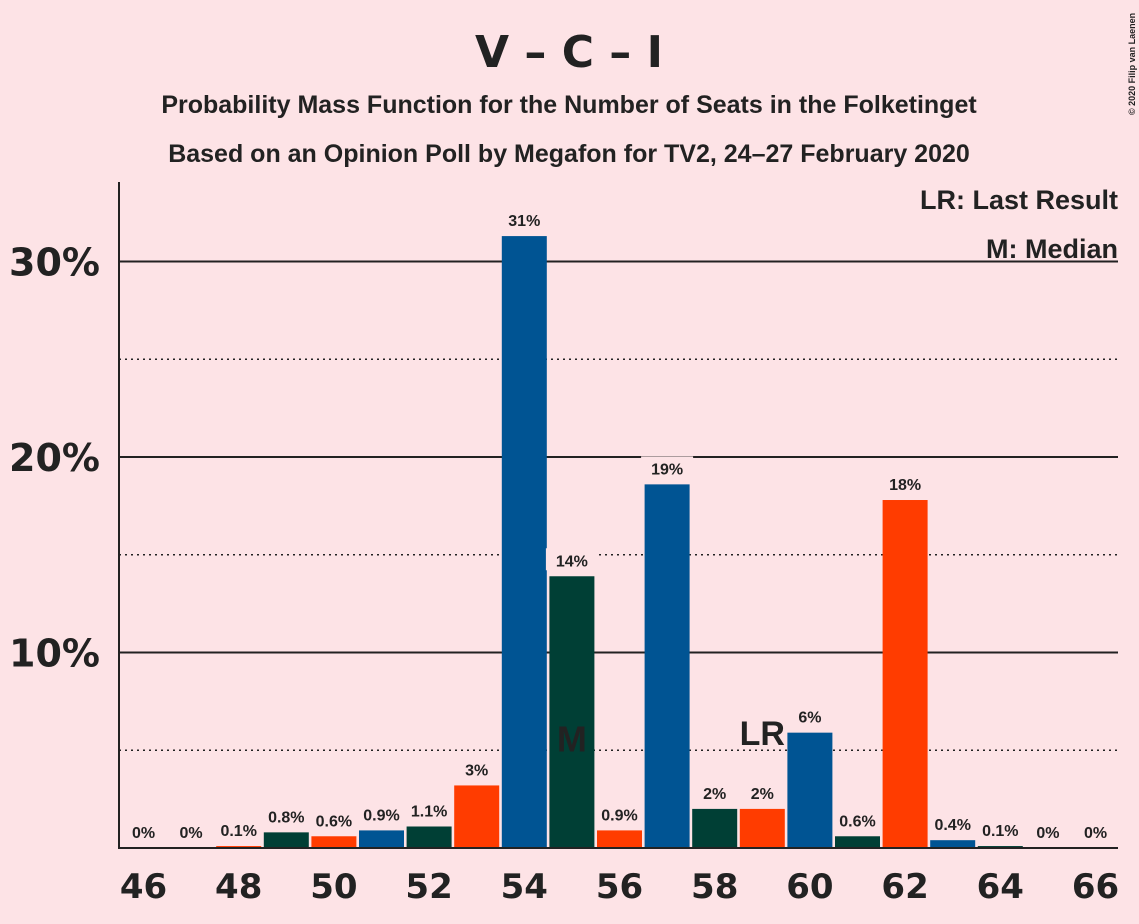 This screenshot has height=924, width=1139. What do you see at coordinates (714, 887) in the screenshot?
I see `x-tick-label: 58` at bounding box center [714, 887].